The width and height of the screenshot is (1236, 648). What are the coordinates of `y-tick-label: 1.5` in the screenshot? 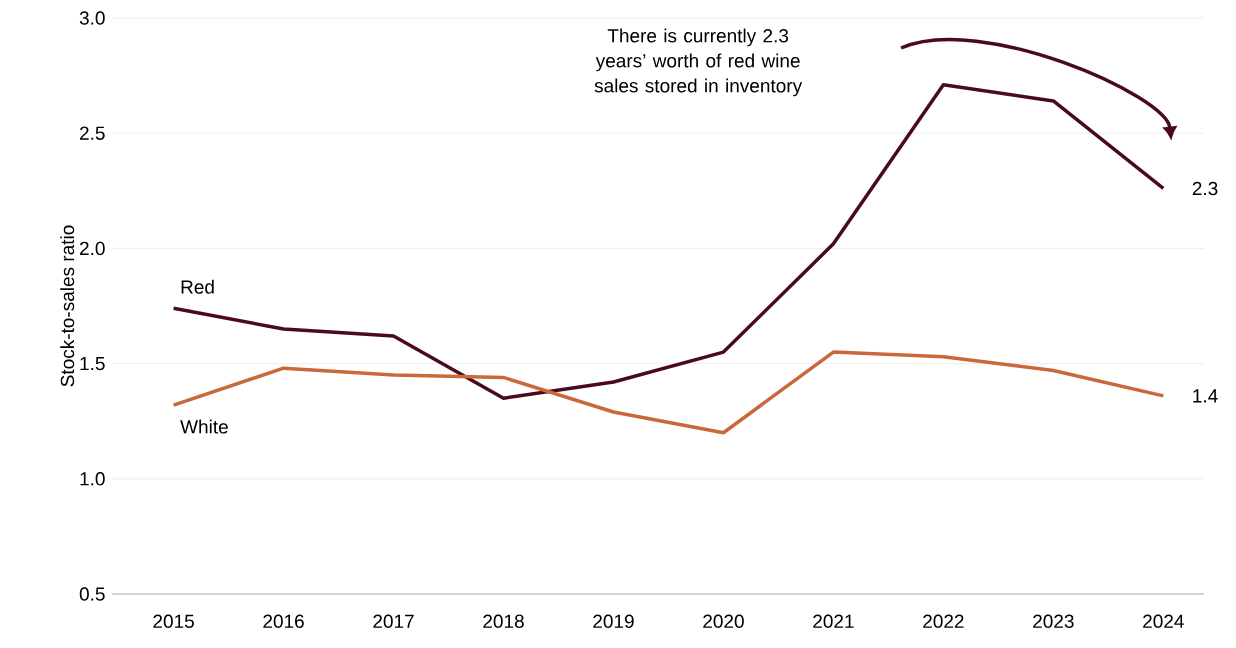 It's located at (92, 363).